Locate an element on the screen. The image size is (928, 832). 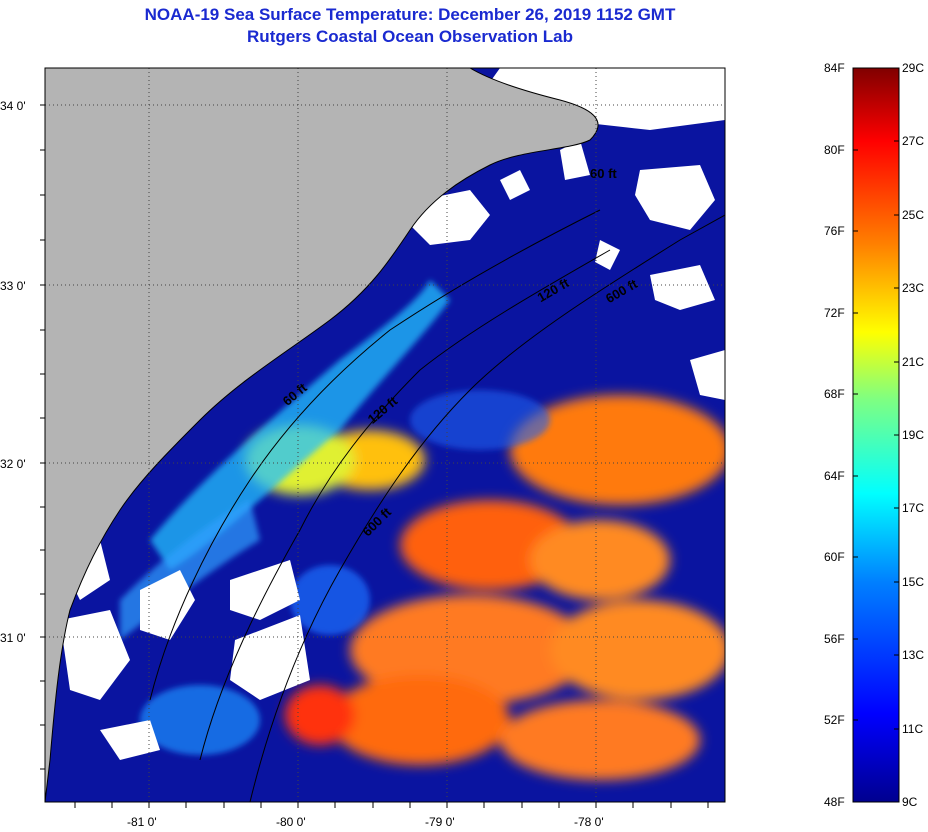
colorbar-c-label: 23C is located at coordinates (913, 288).